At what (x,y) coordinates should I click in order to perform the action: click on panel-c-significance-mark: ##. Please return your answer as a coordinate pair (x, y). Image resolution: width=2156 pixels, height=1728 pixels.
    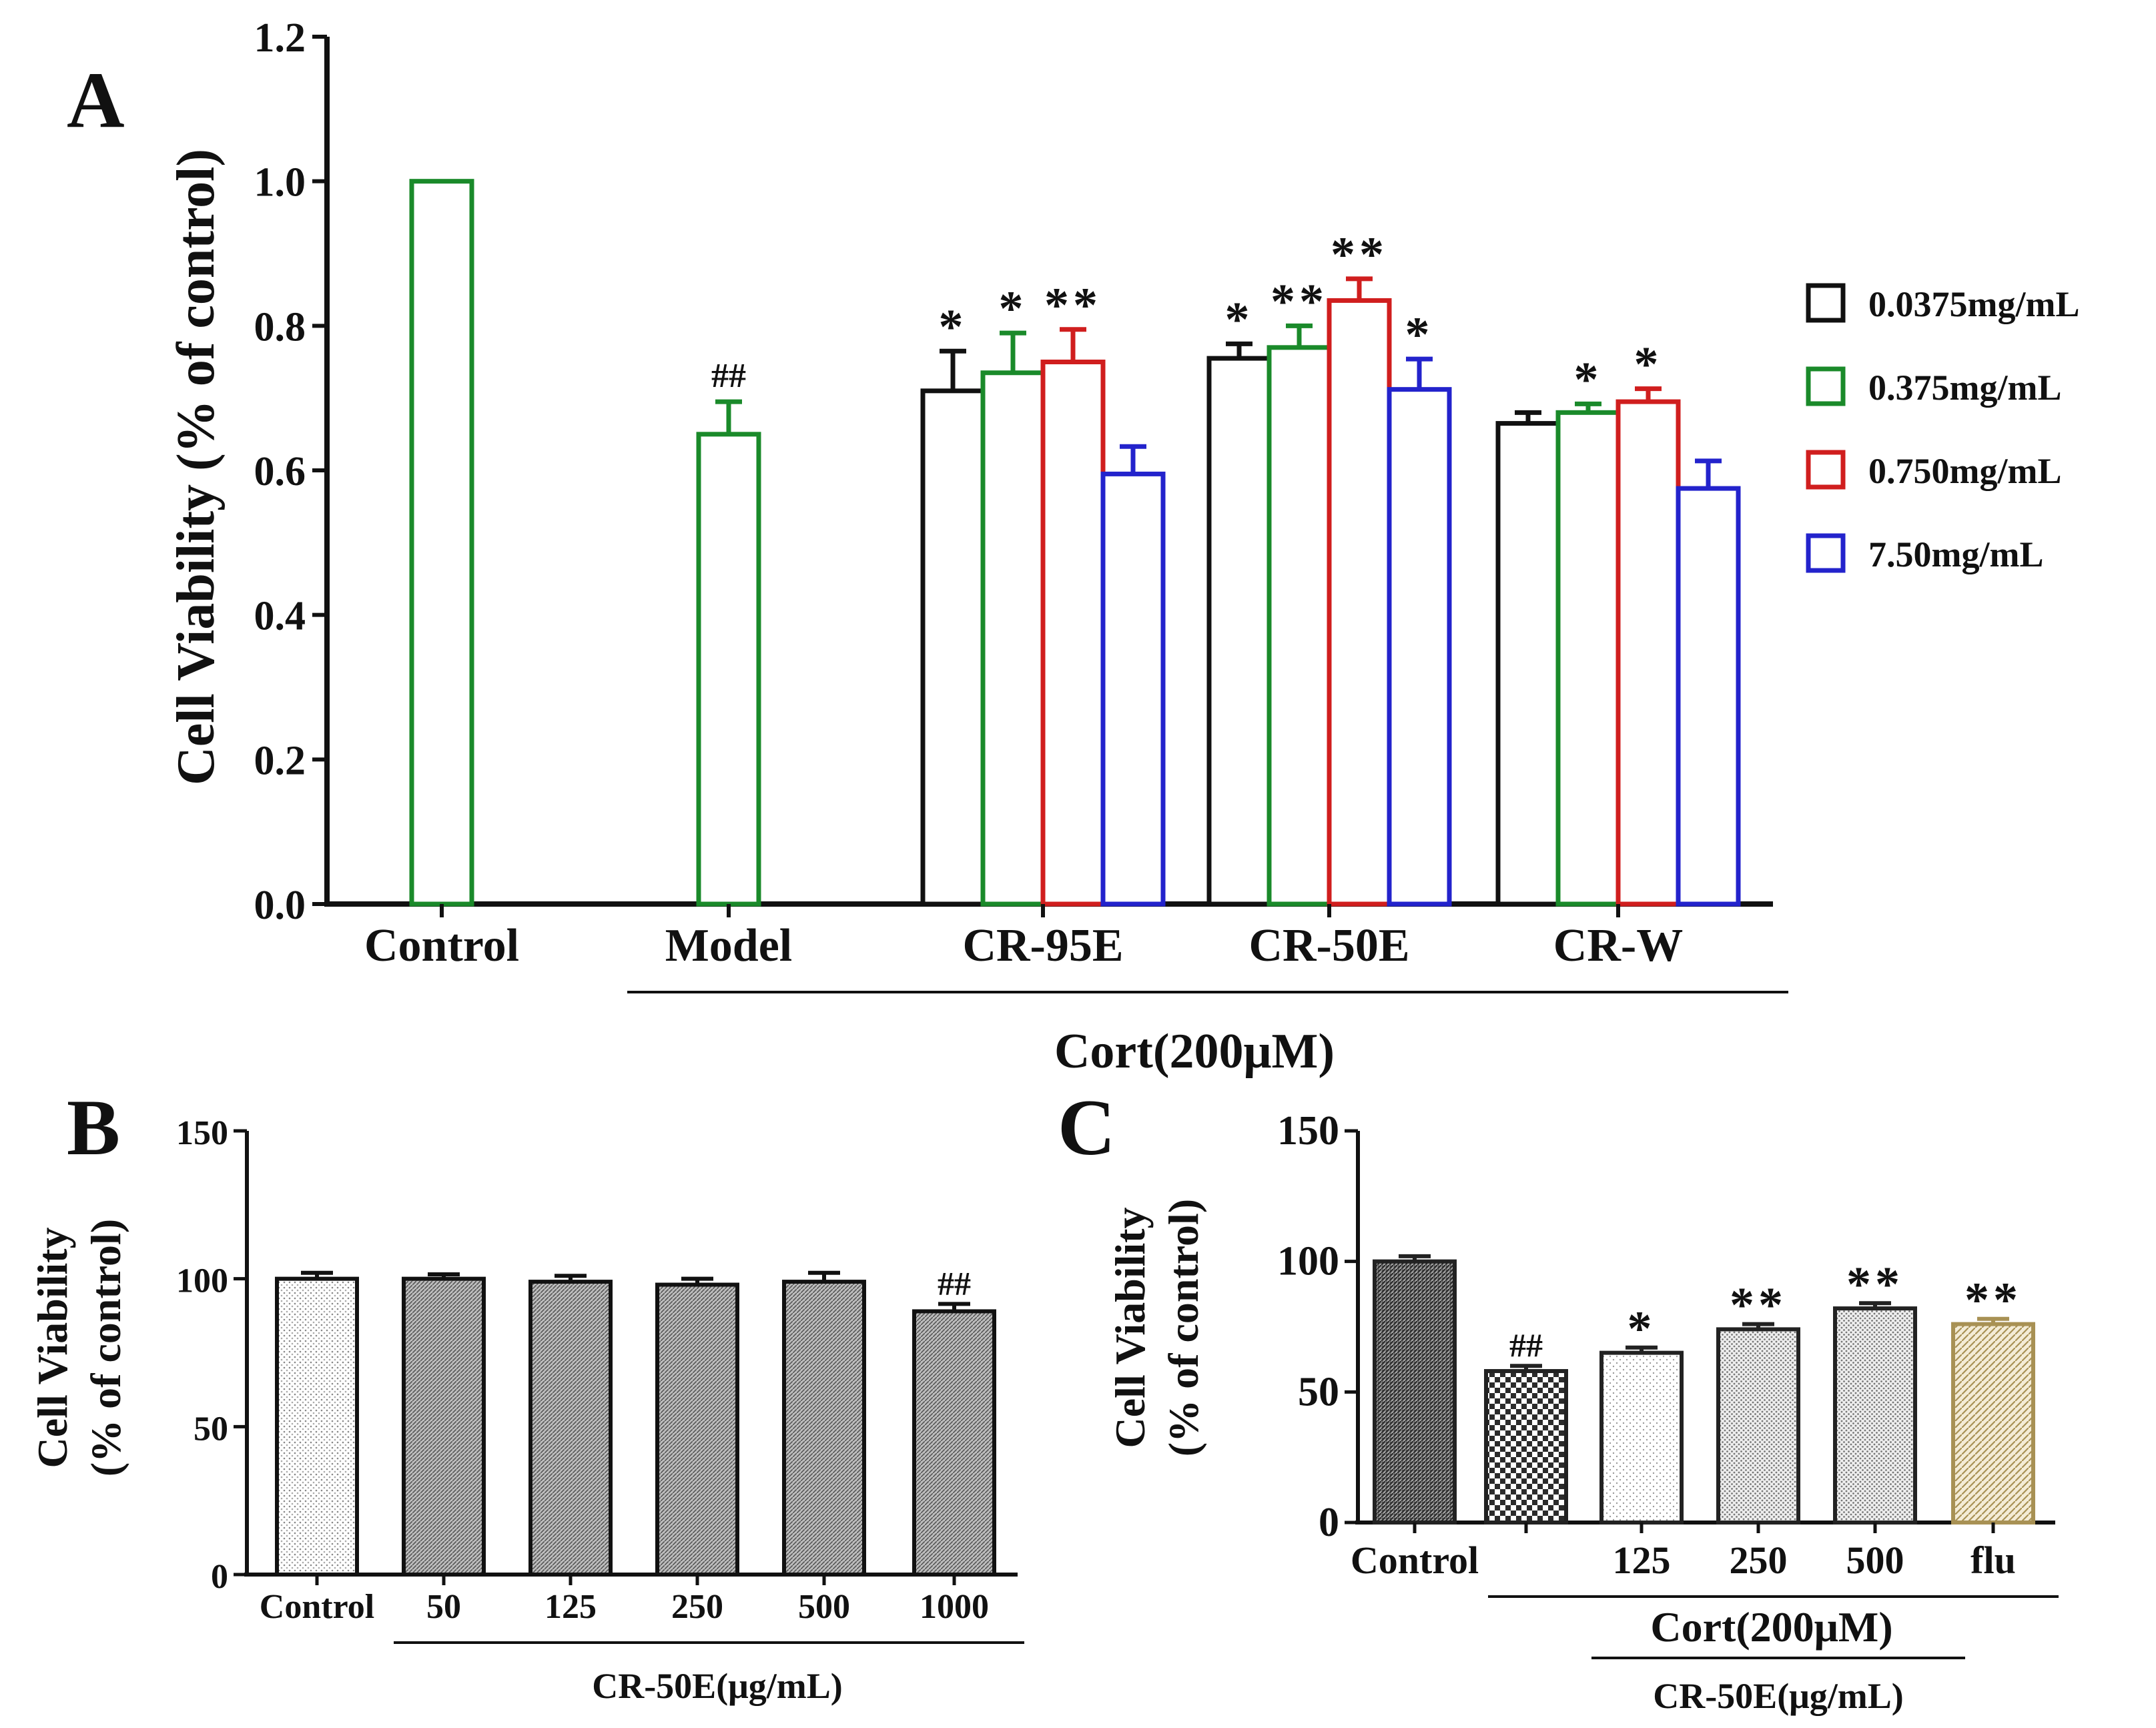
    Looking at the image, I should click on (1526, 1345).